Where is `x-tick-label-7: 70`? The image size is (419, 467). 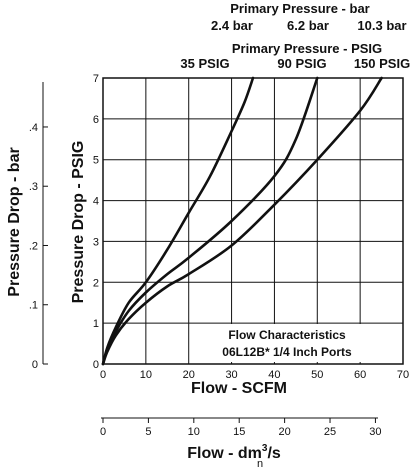 x-tick-label-7: 70 is located at coordinates (403, 375).